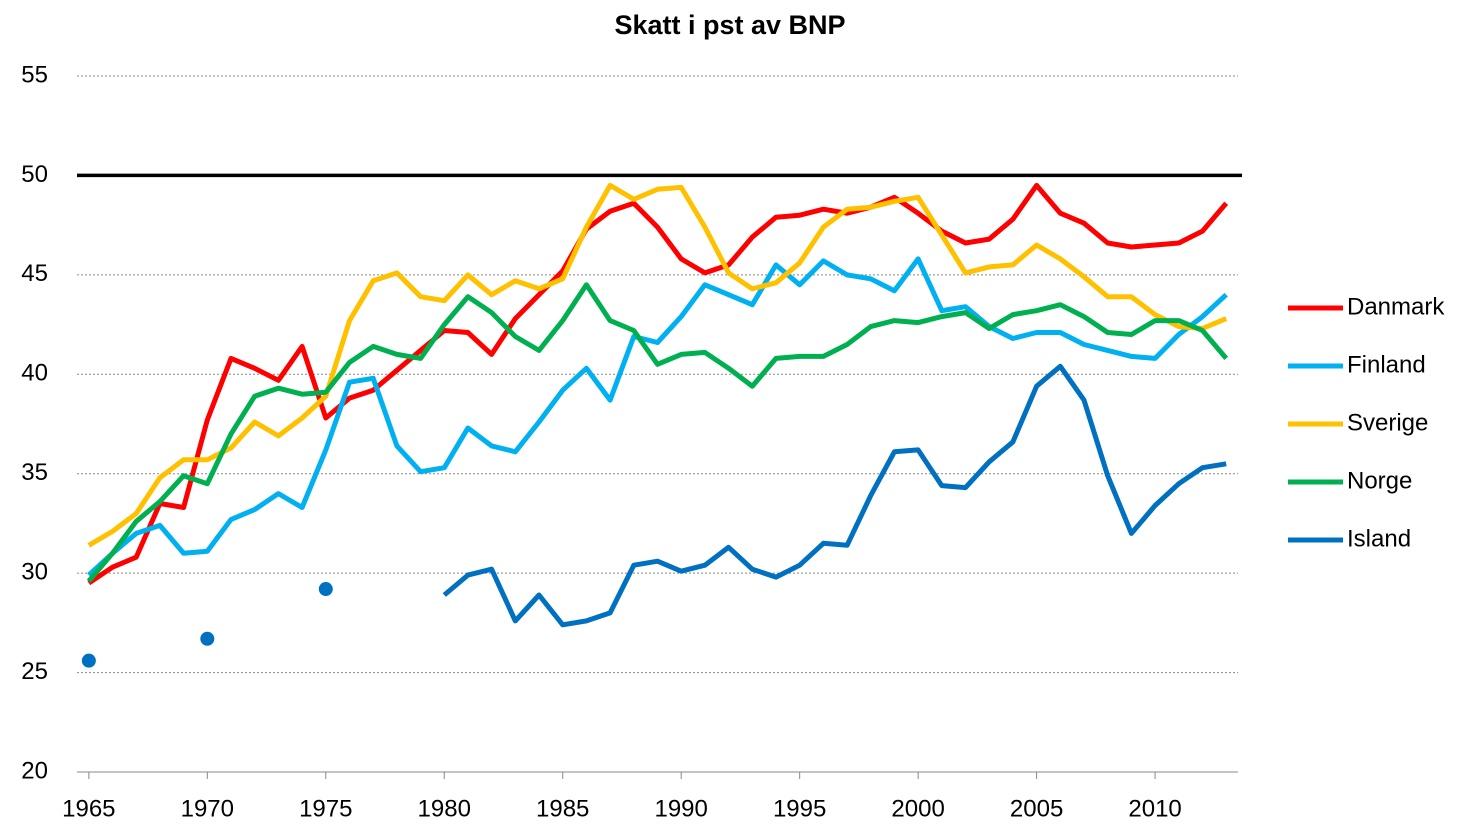 The image size is (1474, 829). Describe the element at coordinates (34, 770) in the screenshot. I see `y-tick-label: 20` at that location.